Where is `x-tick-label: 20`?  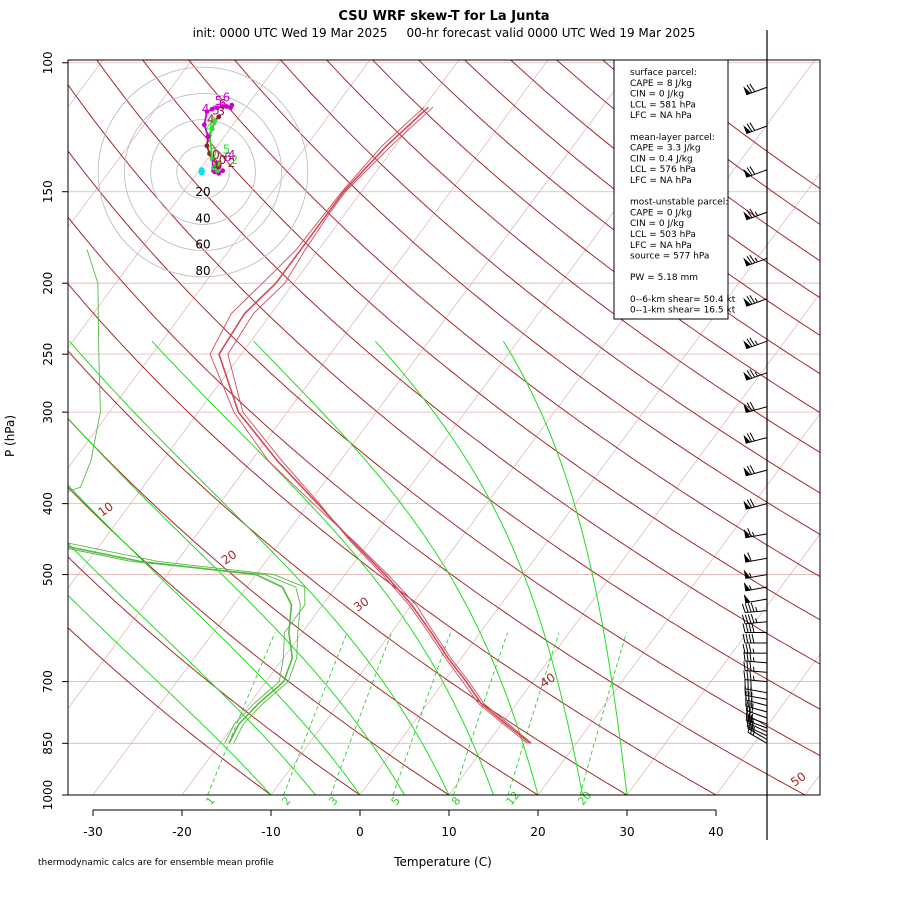
x-tick-label: 20 is located at coordinates (537, 832).